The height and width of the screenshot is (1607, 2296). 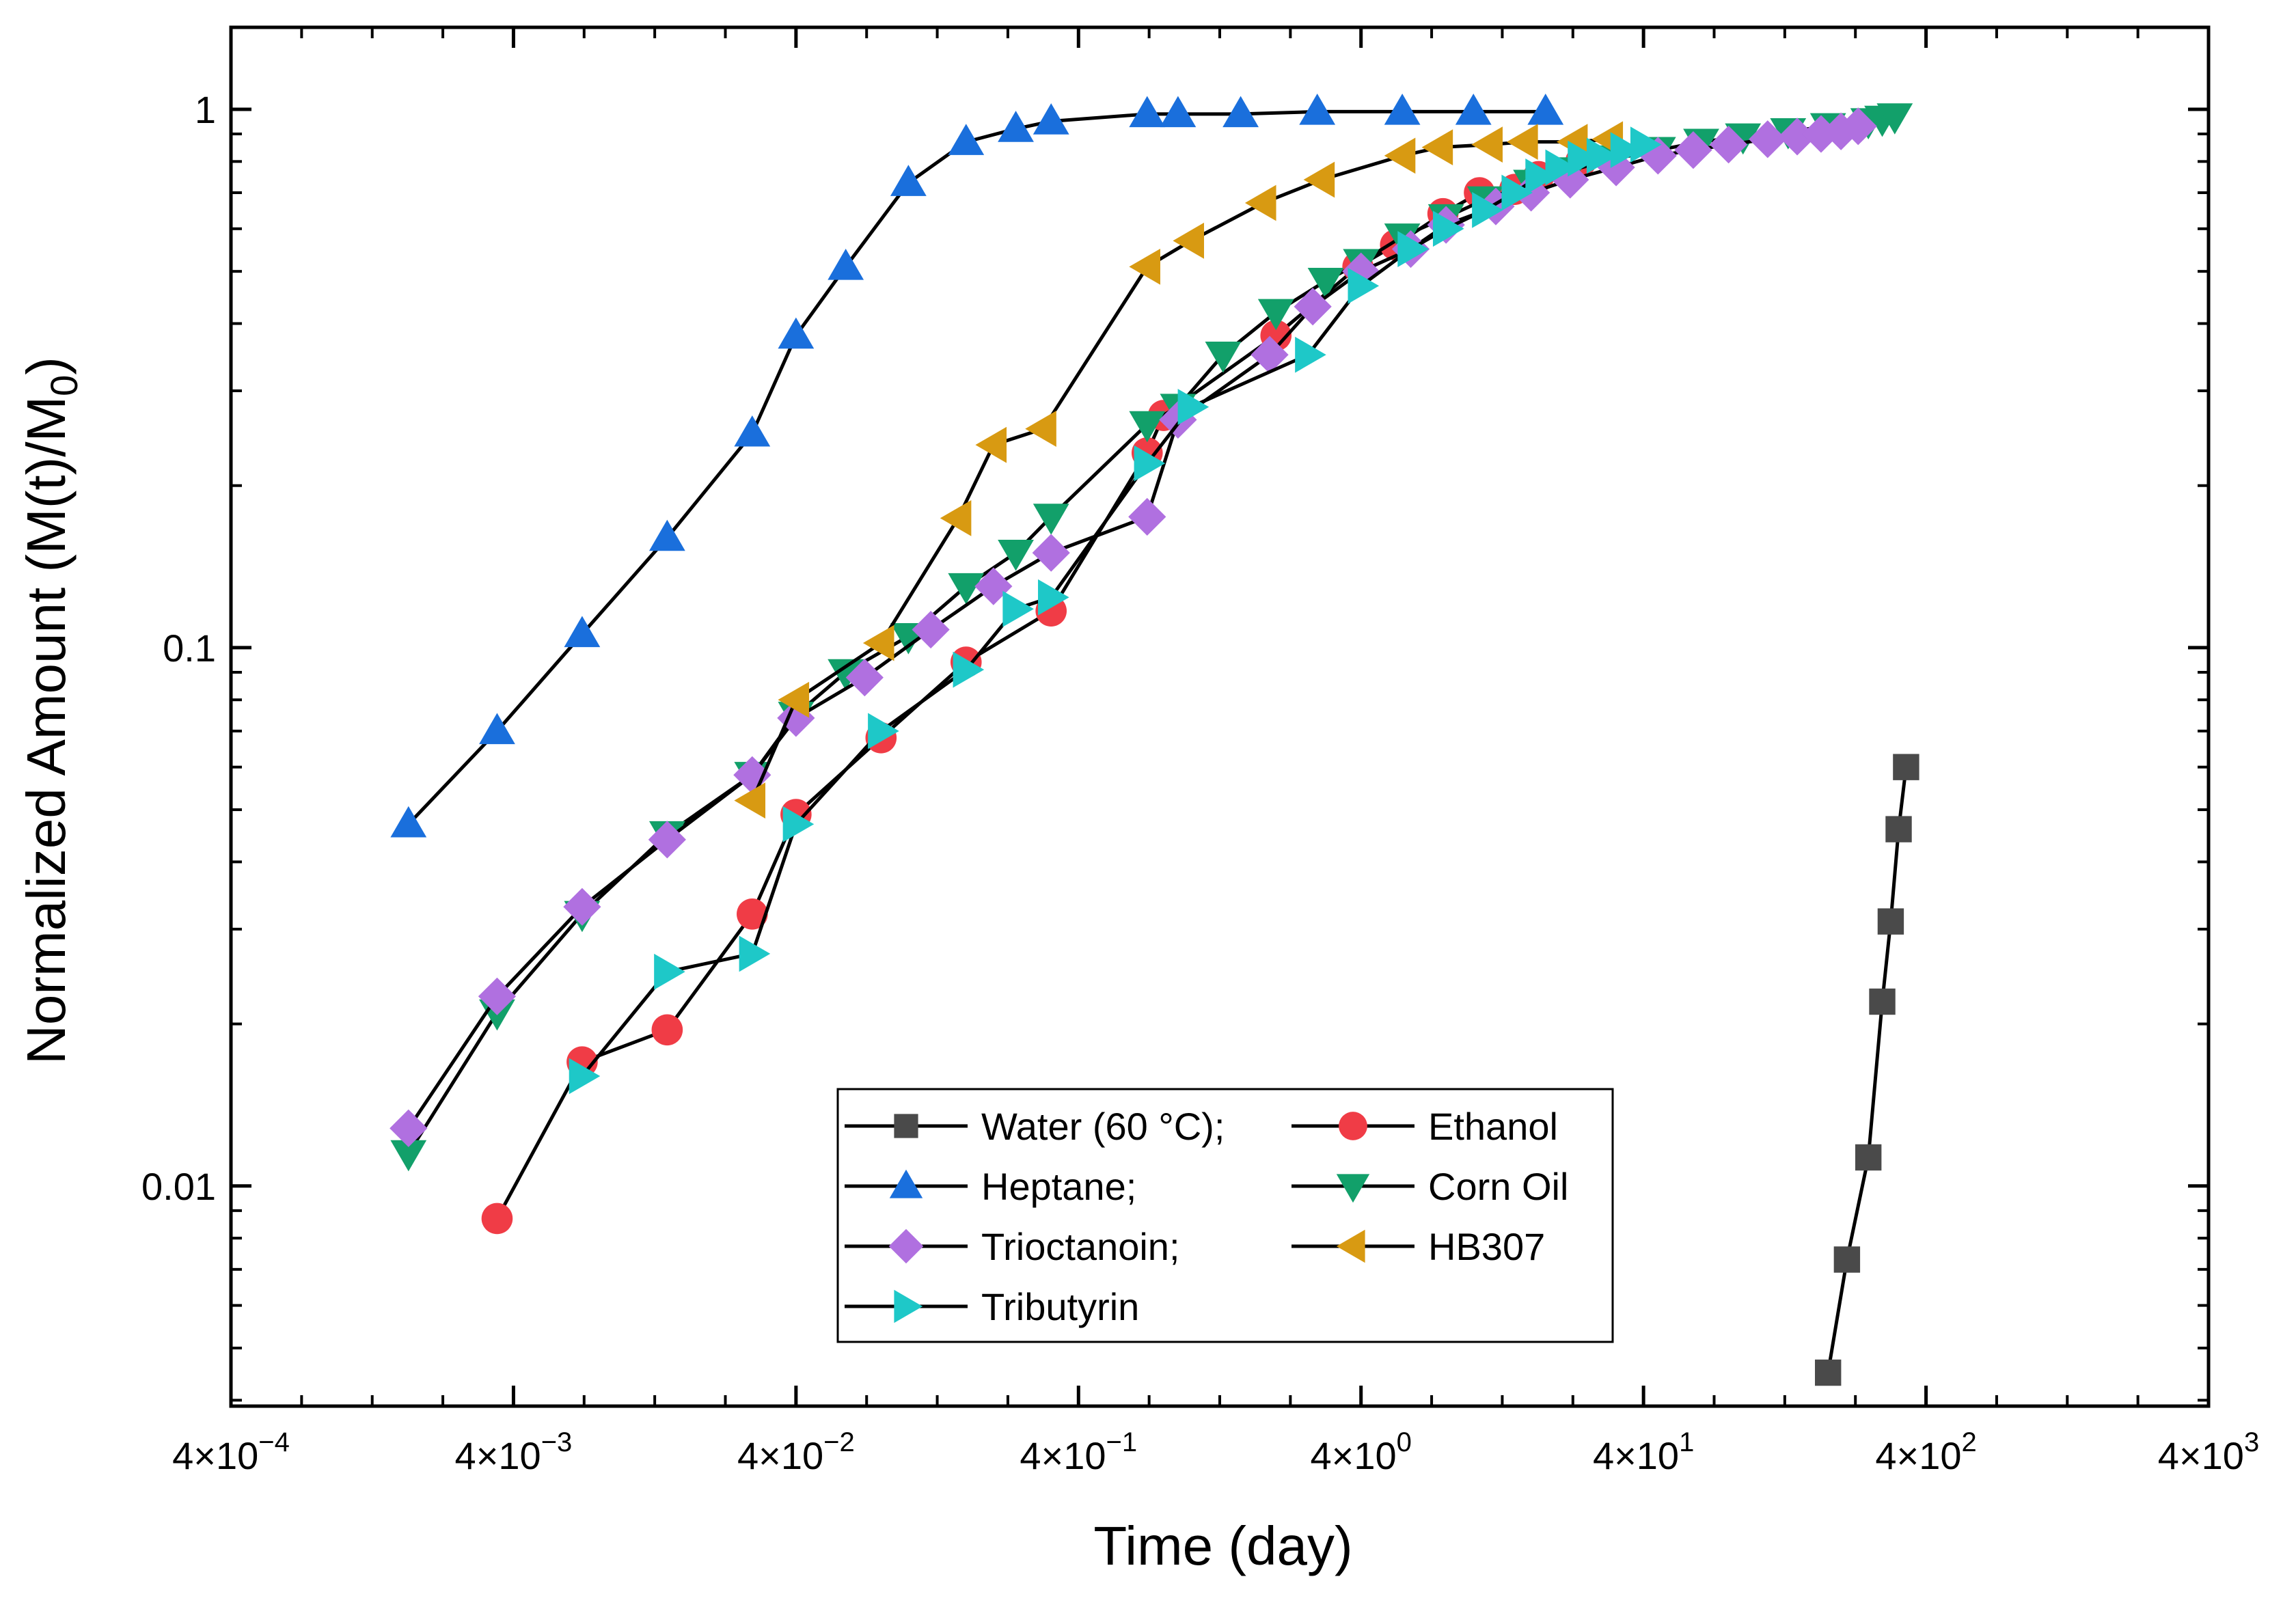 I want to click on legend-label: Water (60 °C);, so click(x=1103, y=1126).